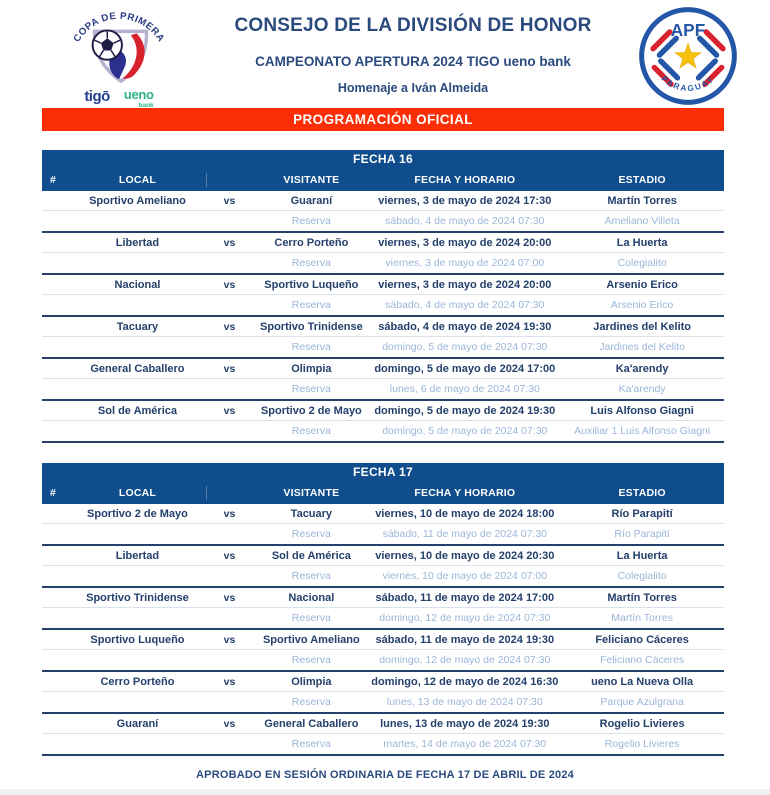 This screenshot has width=770, height=795. What do you see at coordinates (119, 99) in the screenshot?
I see `sponsor-logos: tigō ueno bank` at bounding box center [119, 99].